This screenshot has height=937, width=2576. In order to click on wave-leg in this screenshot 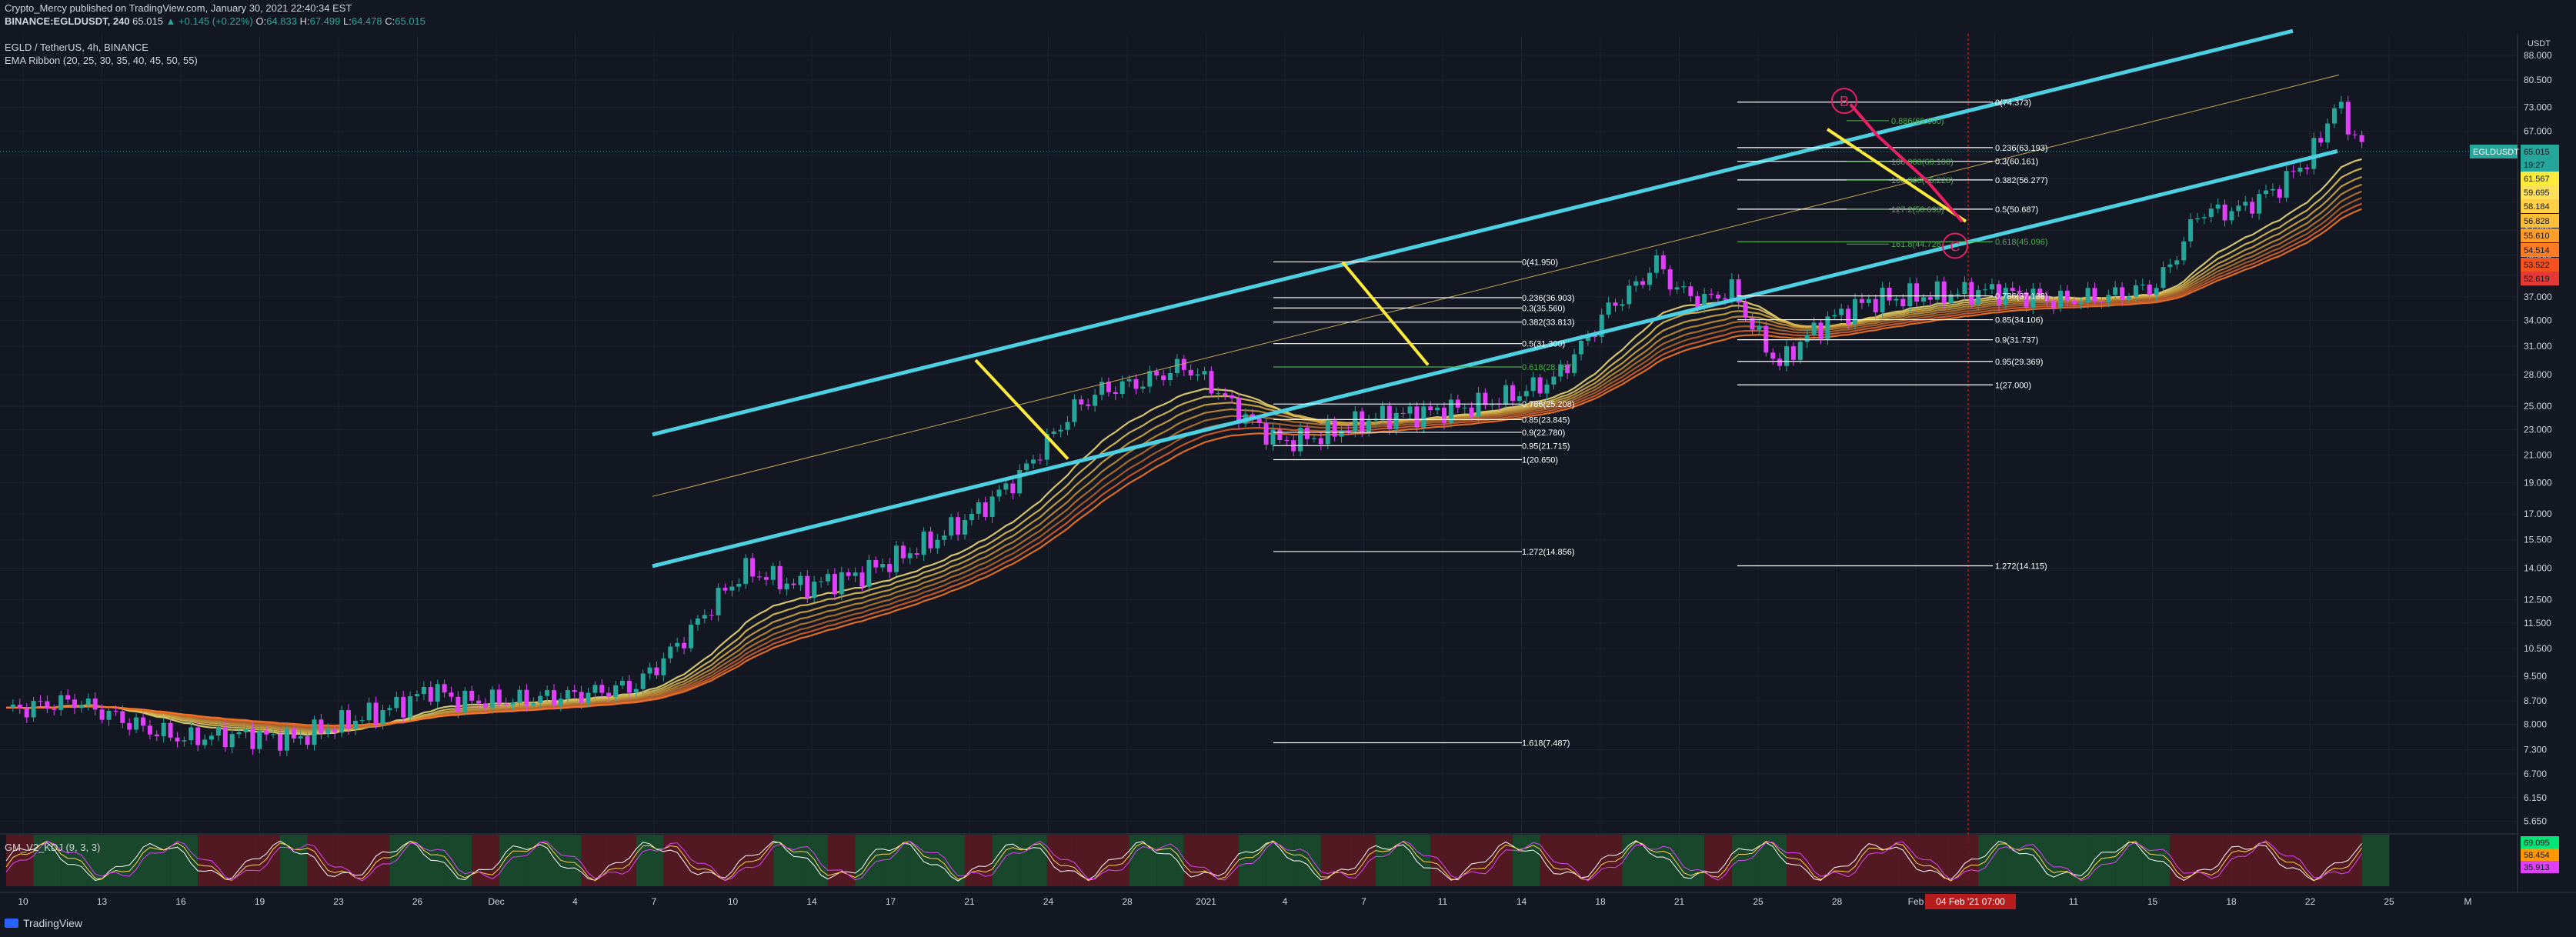, I will do `click(1864, 120)`.